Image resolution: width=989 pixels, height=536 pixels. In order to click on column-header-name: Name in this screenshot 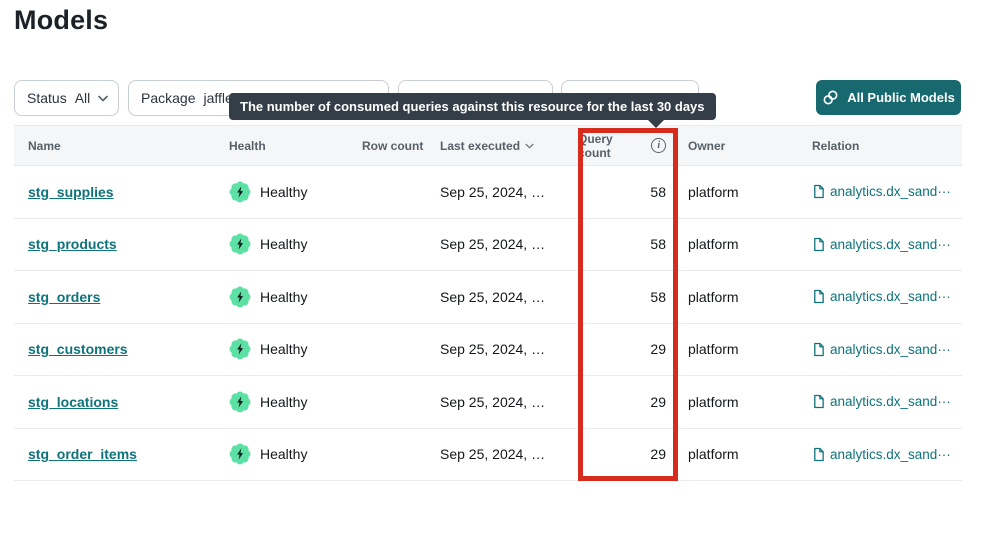, I will do `click(44, 145)`.